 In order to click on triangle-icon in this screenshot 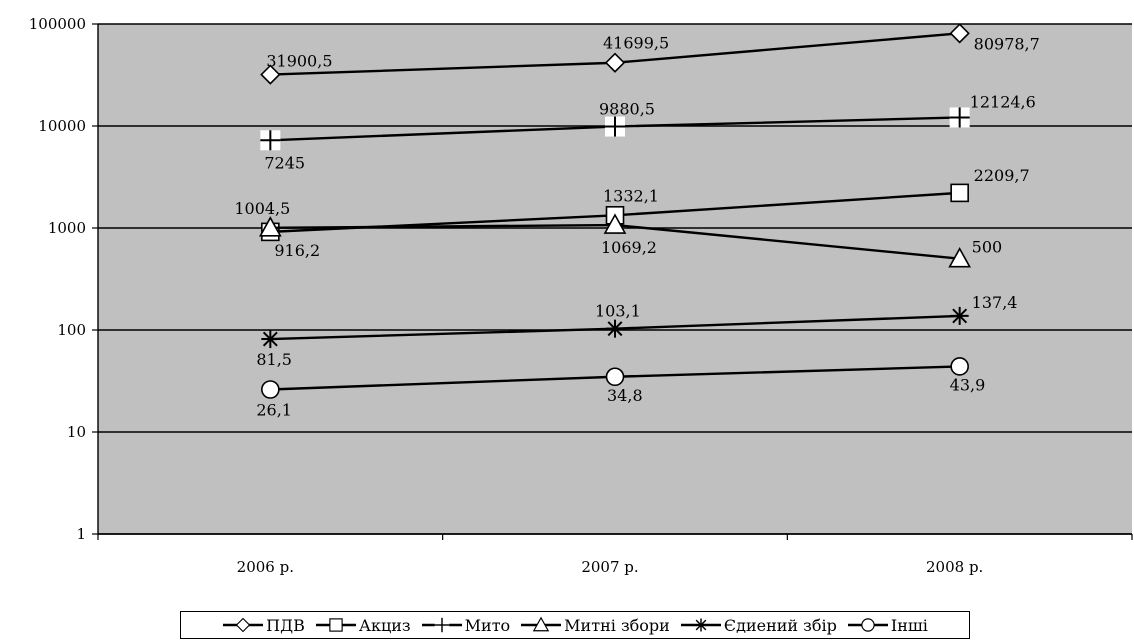, I will do `click(541, 624)`.